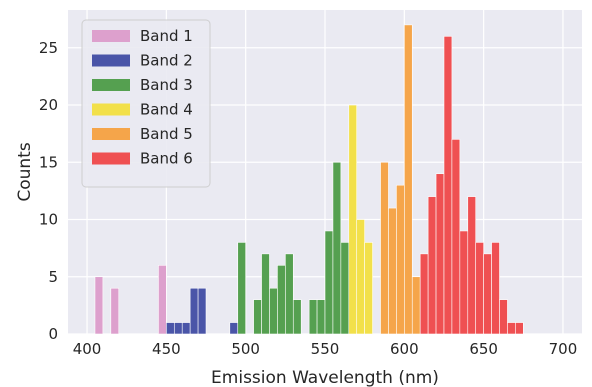  Describe the element at coordinates (166, 349) in the screenshot. I see `x-tick-label: 450` at that location.